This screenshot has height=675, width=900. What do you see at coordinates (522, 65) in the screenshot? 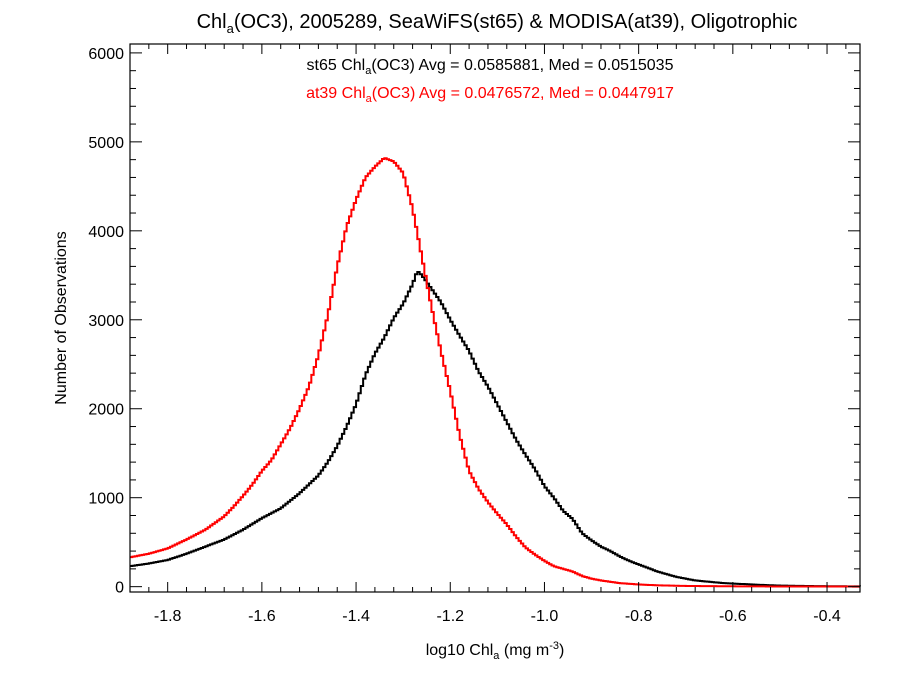
I see `annotation-st65-post: (OC3) Avg = 0.0585881, Med = 0.0515035` at bounding box center [522, 65].